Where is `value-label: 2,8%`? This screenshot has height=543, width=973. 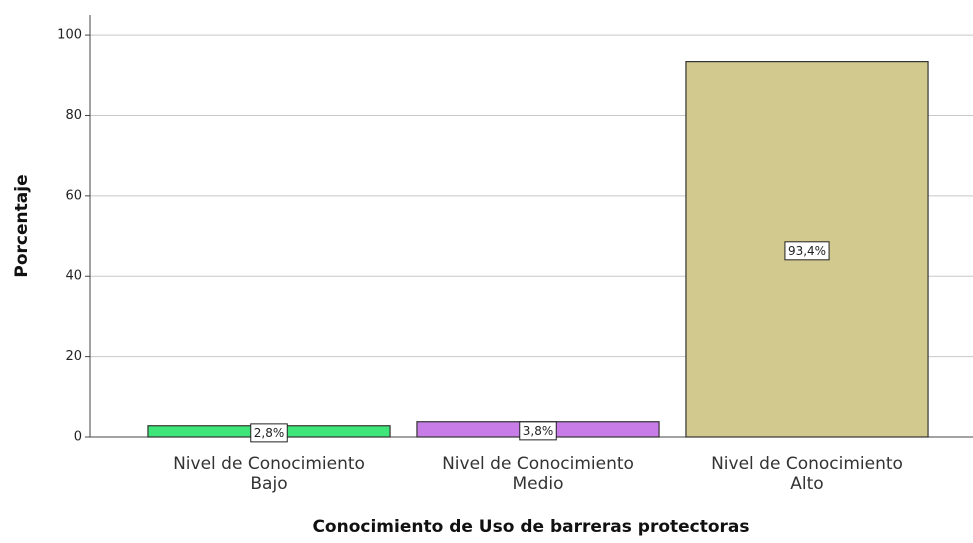
value-label: 2,8% is located at coordinates (269, 433).